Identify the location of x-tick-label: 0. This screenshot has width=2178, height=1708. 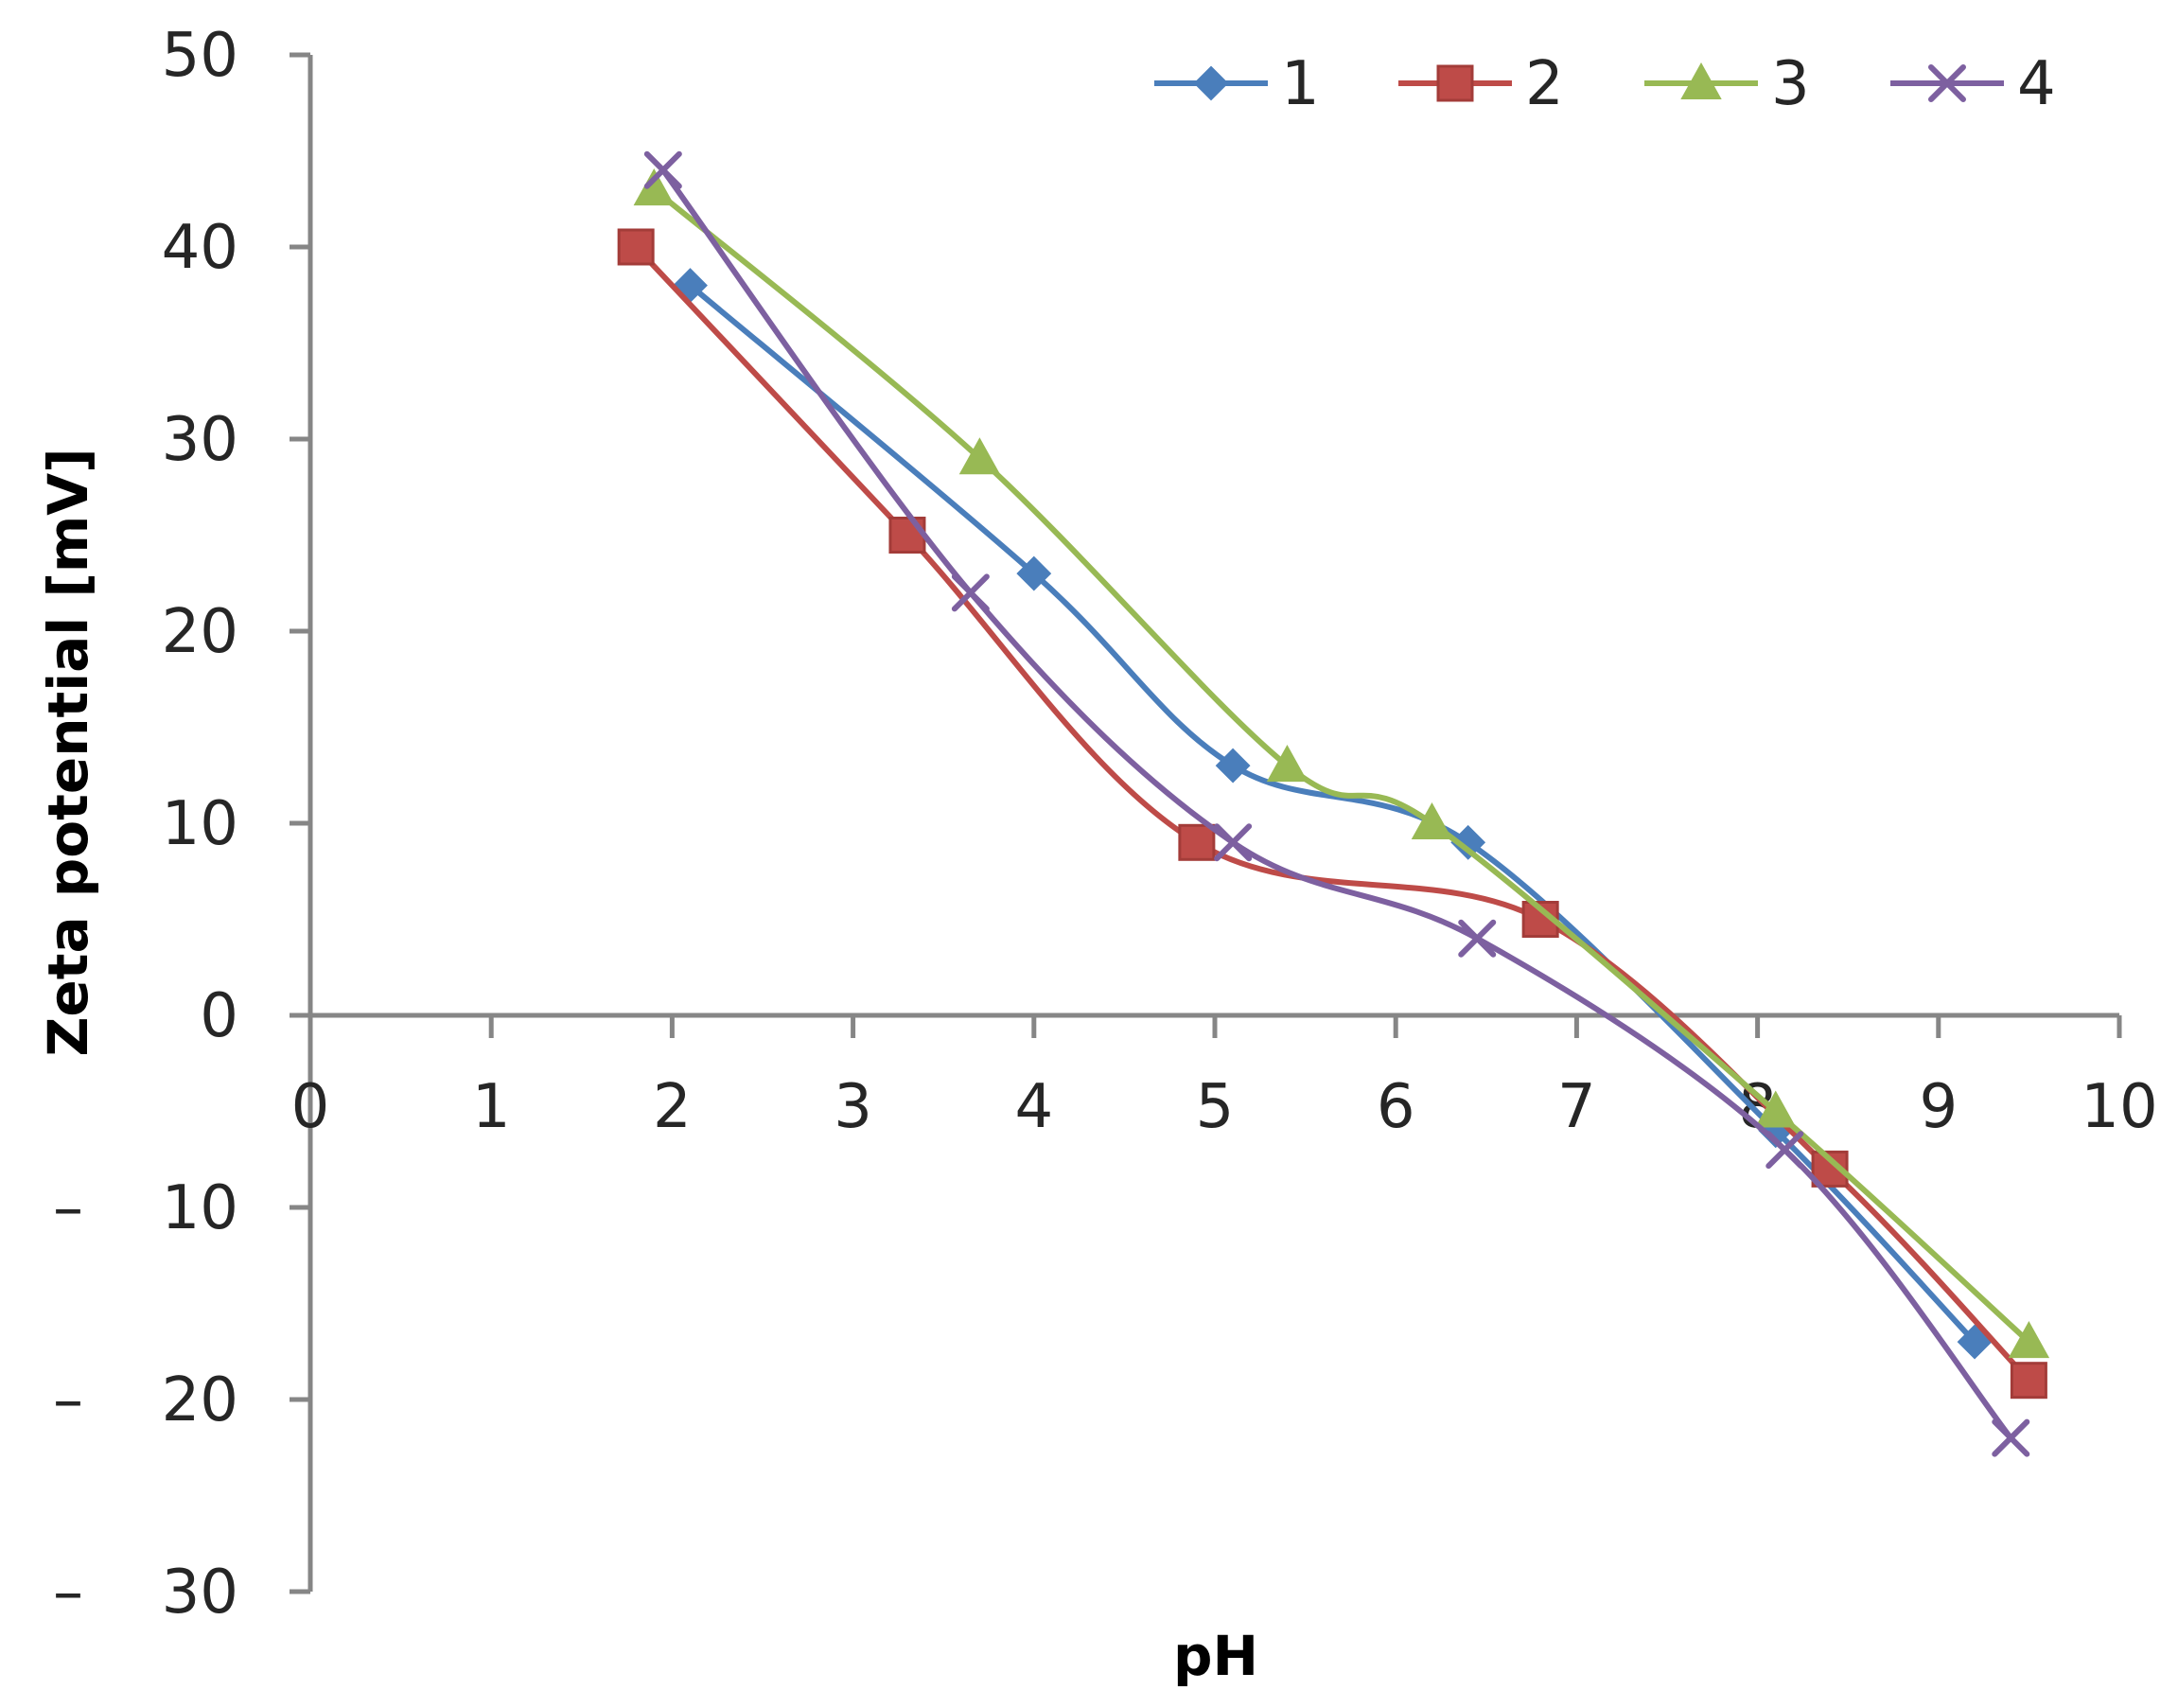
(310, 1107).